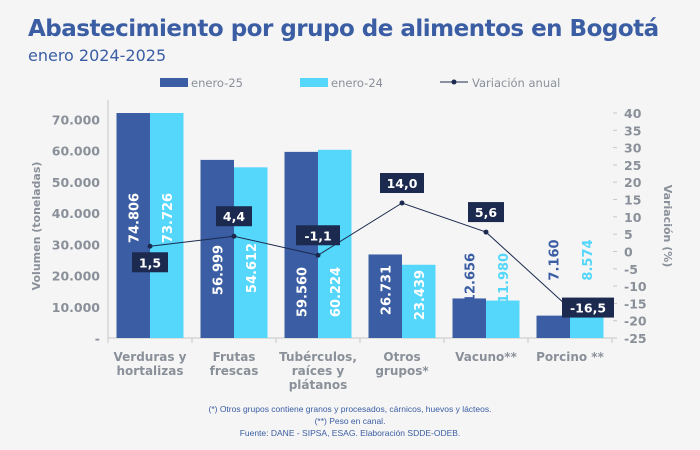 The width and height of the screenshot is (700, 450). I want to click on bar-data-label: 8.574, so click(588, 259).